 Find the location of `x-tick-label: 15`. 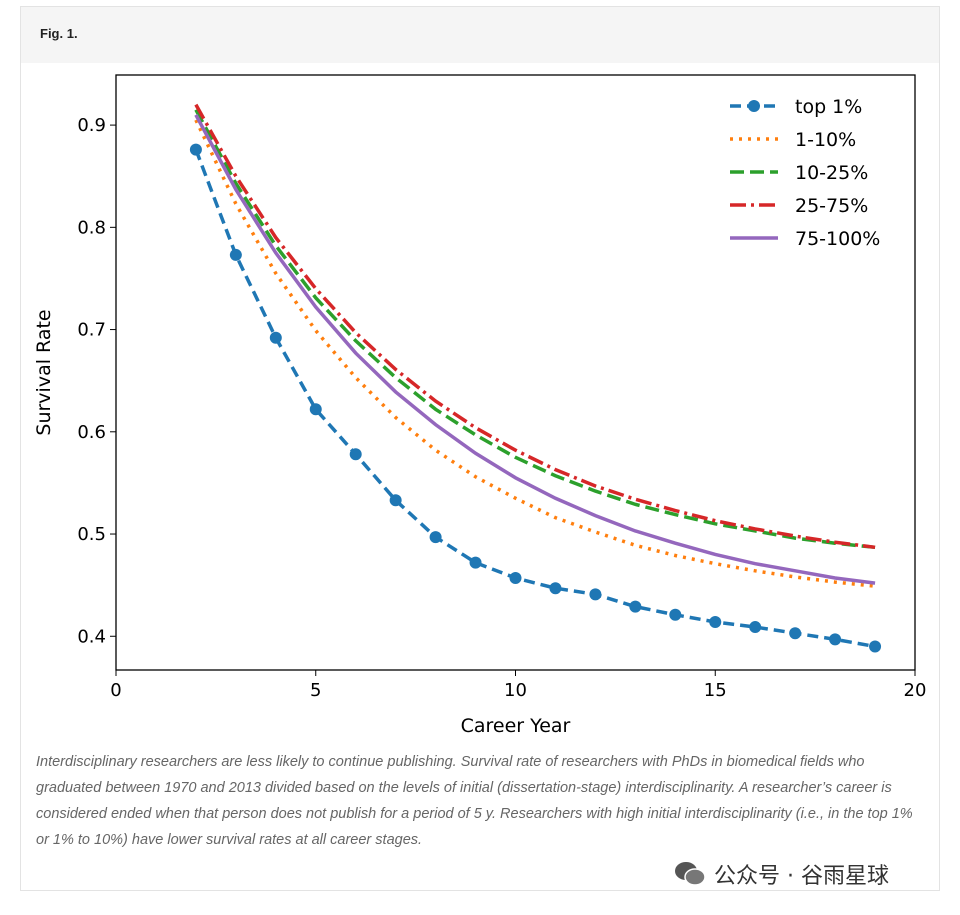

x-tick-label: 15 is located at coordinates (715, 690).